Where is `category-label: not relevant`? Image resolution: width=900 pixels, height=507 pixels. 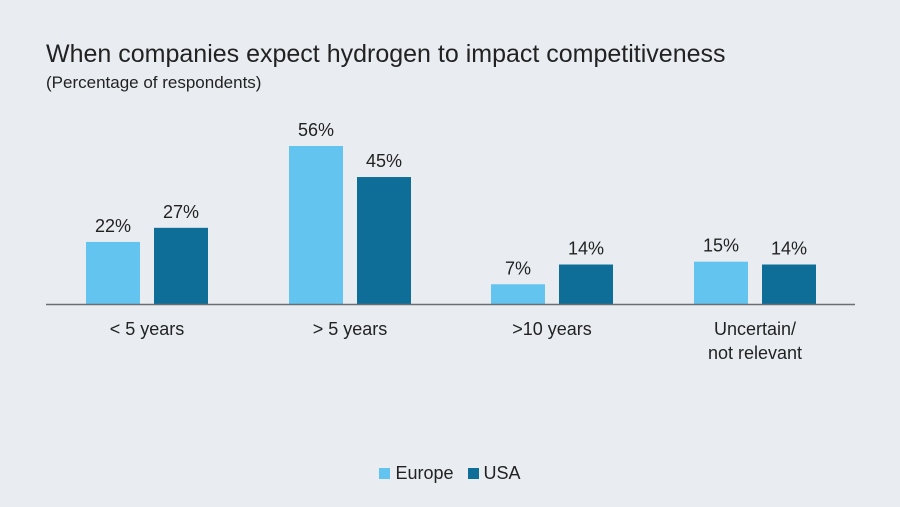
category-label: not relevant is located at coordinates (755, 353).